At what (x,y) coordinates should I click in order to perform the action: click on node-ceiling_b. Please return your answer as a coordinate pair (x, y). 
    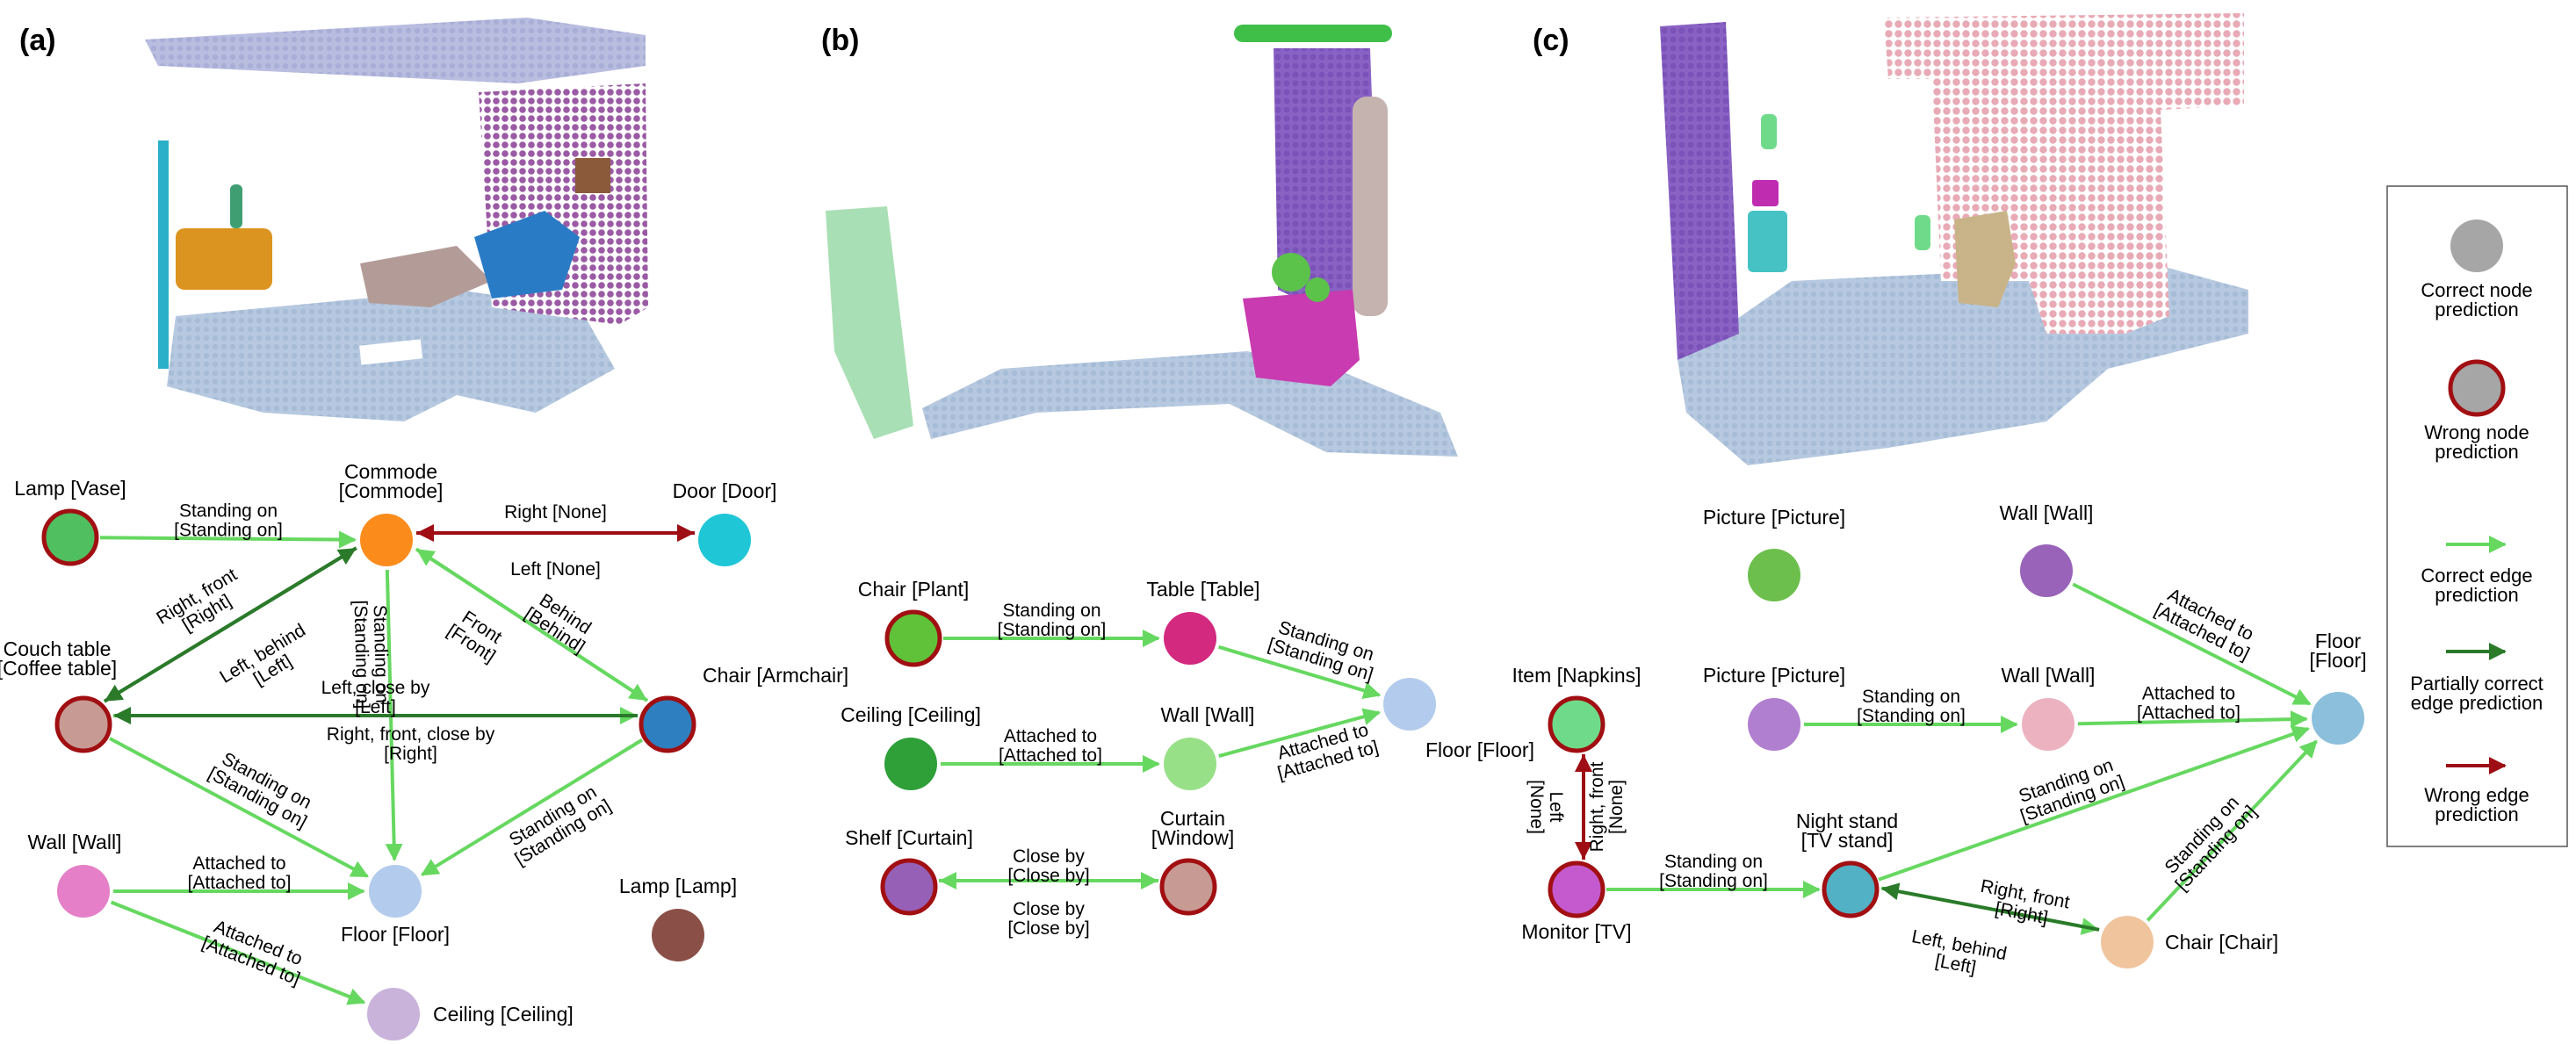
    Looking at the image, I should click on (910, 764).